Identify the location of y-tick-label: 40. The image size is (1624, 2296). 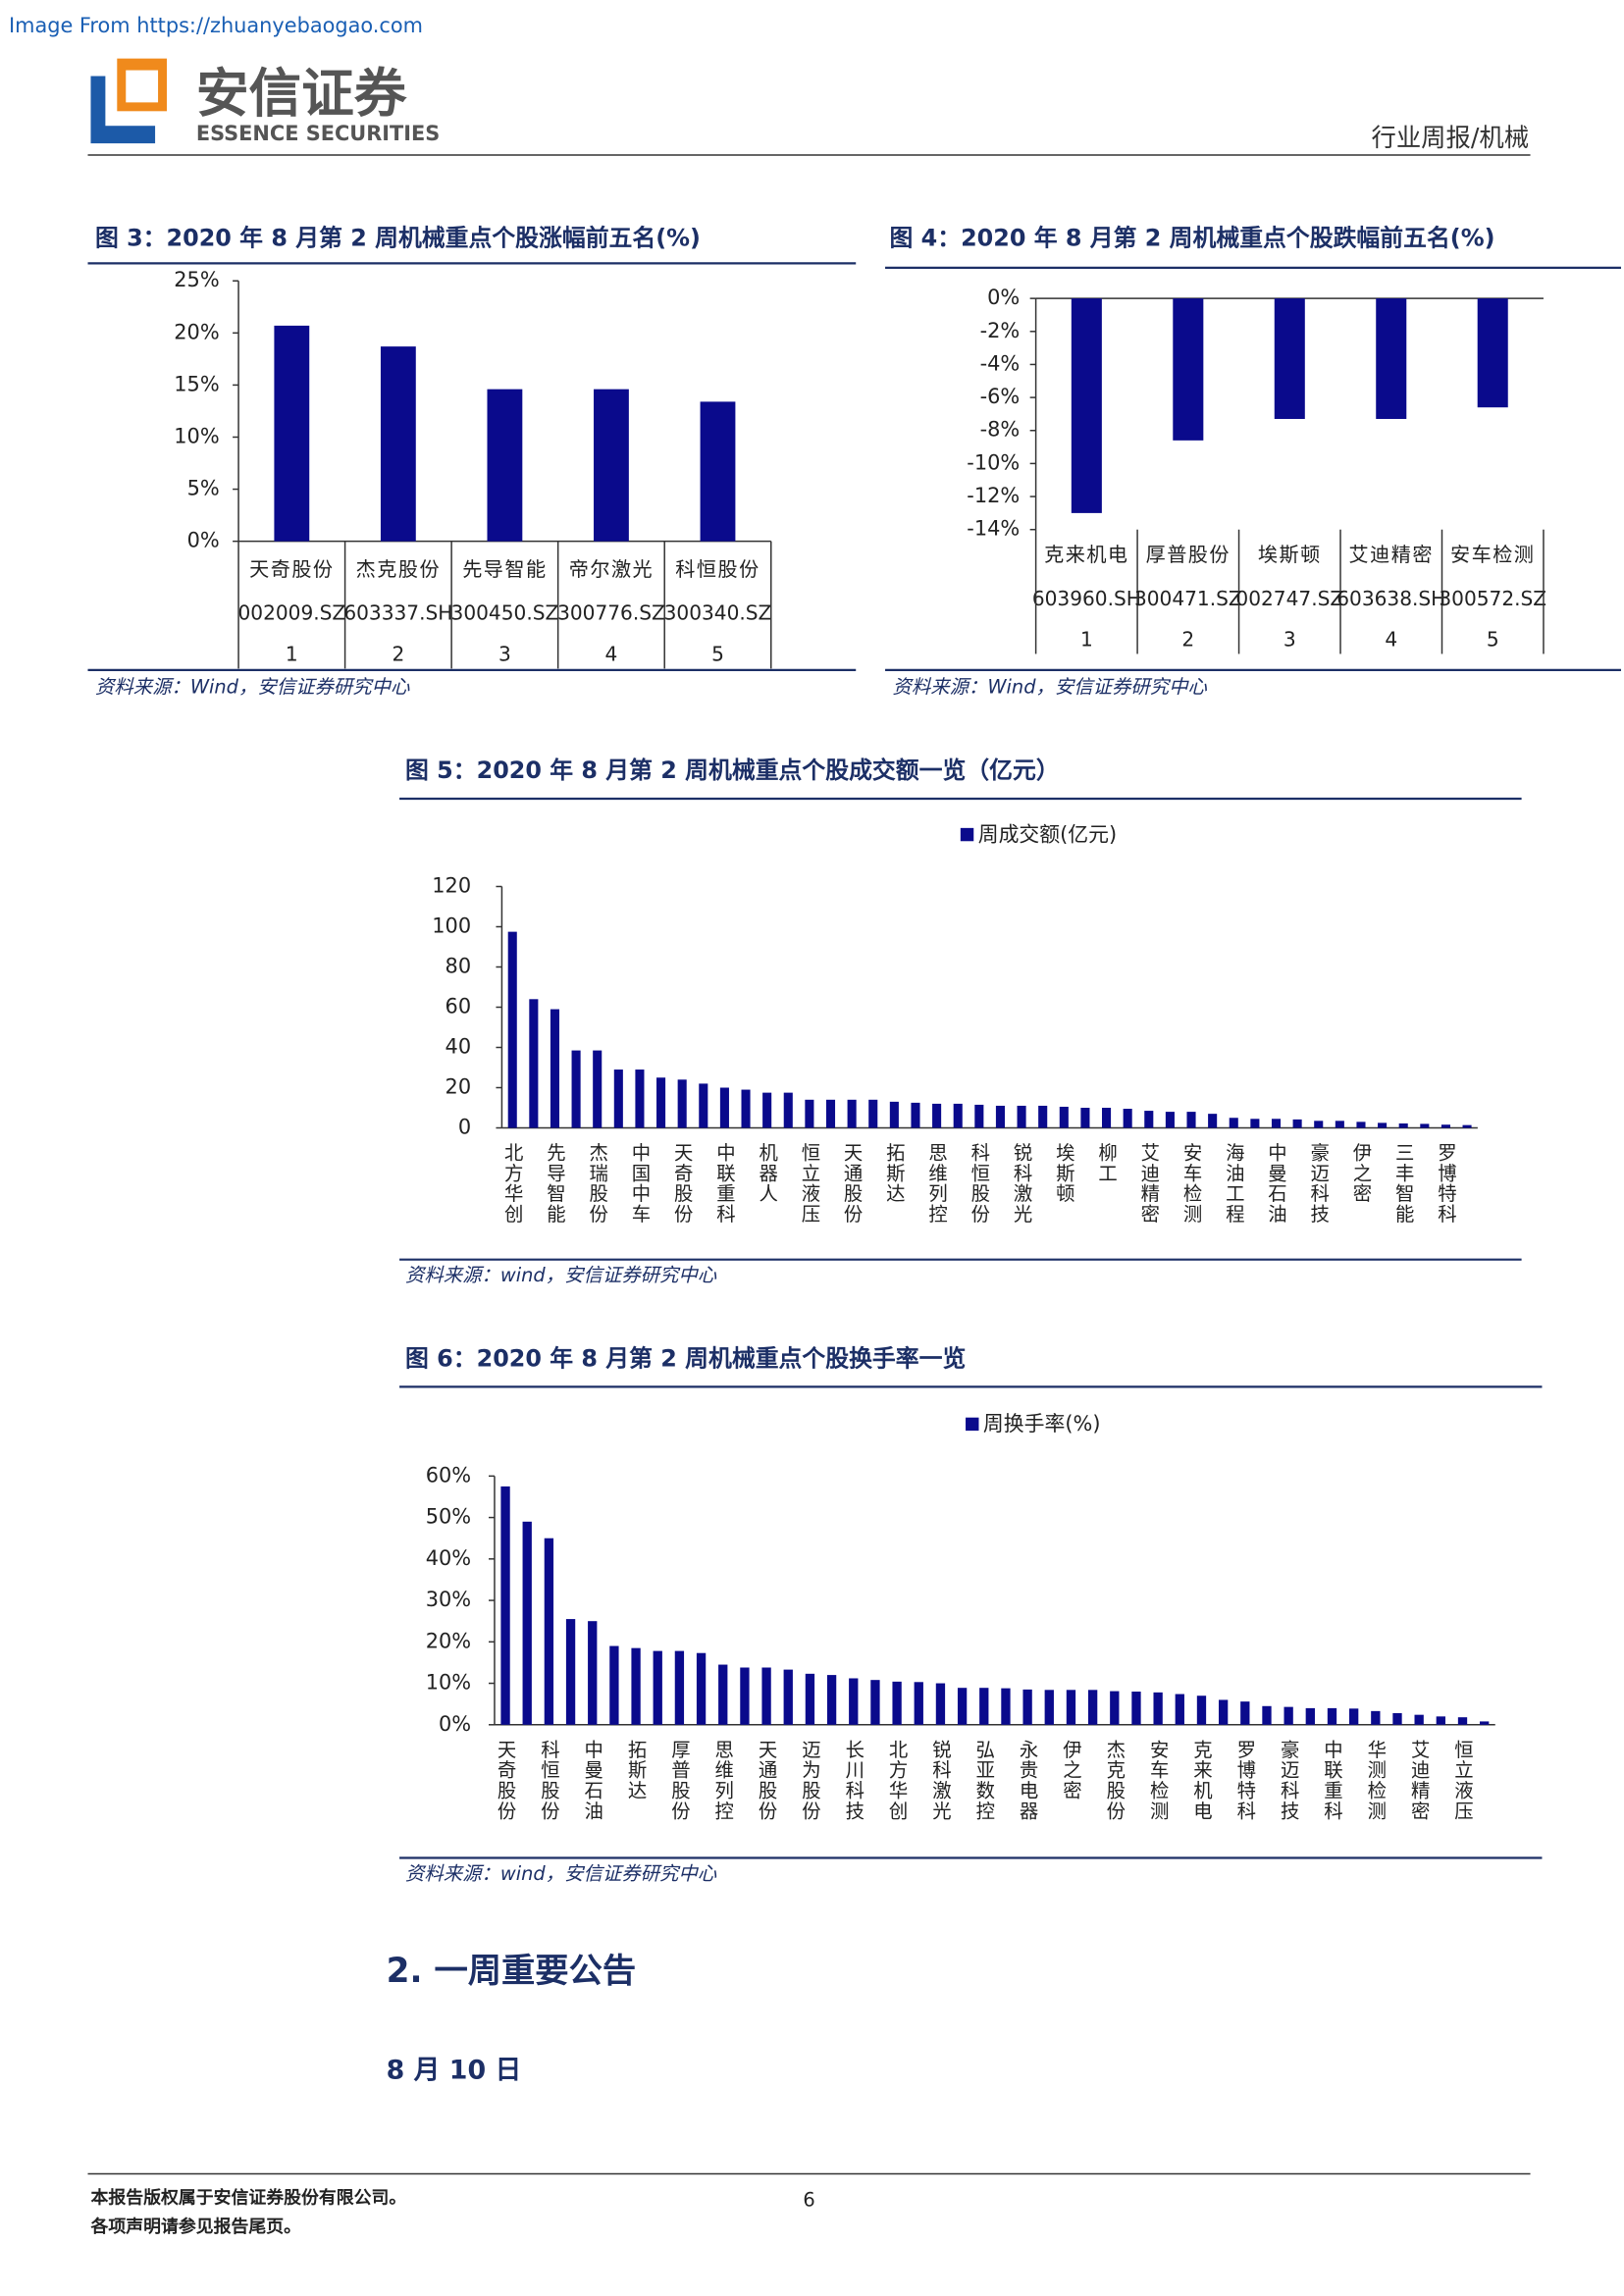
(458, 1046).